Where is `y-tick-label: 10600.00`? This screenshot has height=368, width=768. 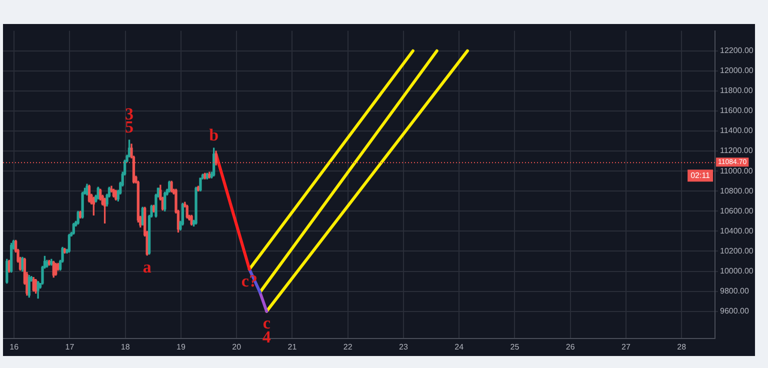
y-tick-label: 10600.00 is located at coordinates (737, 211).